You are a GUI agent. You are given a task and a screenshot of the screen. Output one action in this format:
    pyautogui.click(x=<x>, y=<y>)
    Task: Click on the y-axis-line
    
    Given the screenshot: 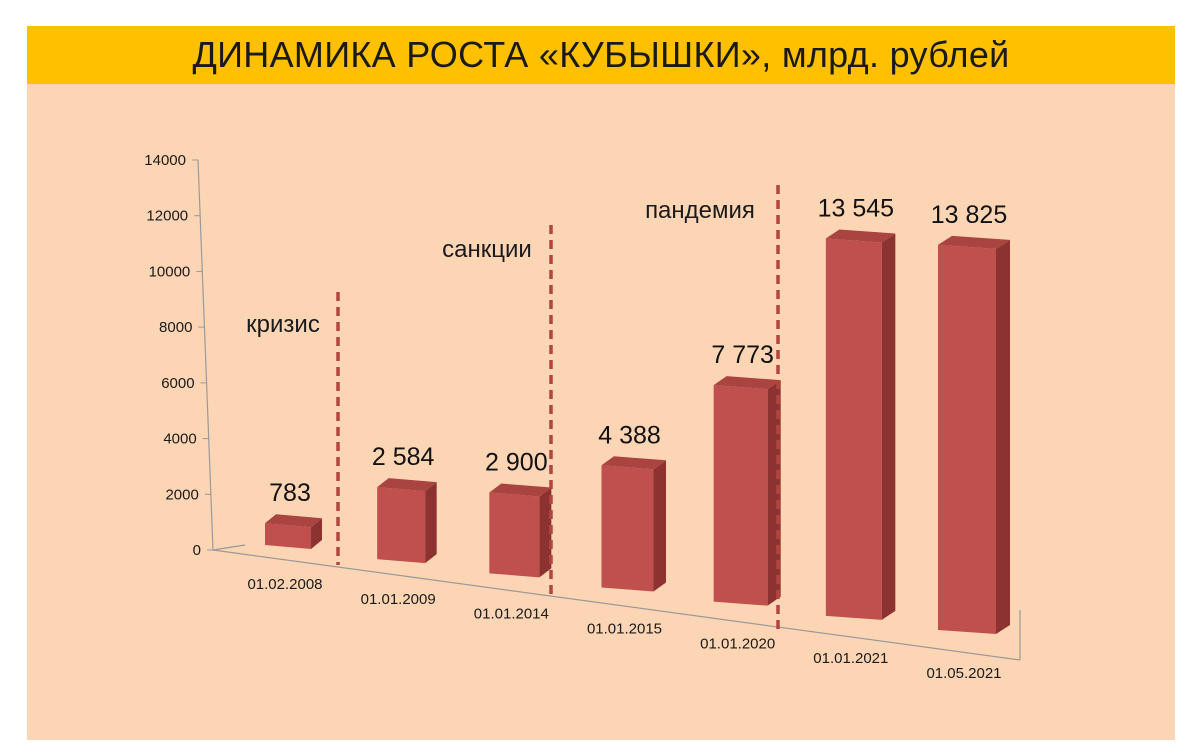 What is the action you would take?
    pyautogui.click(x=205, y=355)
    